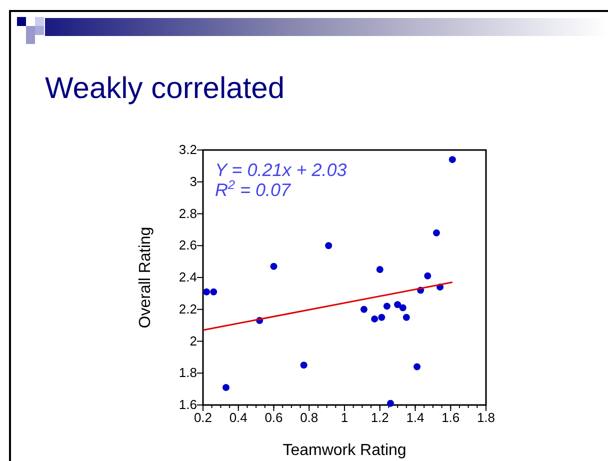  What do you see at coordinates (165, 88) in the screenshot?
I see `chart-title: Weakly correlated` at bounding box center [165, 88].